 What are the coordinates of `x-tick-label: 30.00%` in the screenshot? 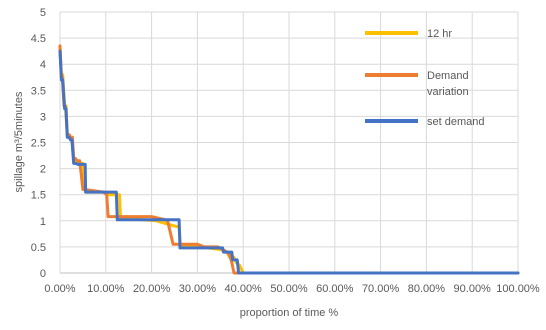 It's located at (198, 289).